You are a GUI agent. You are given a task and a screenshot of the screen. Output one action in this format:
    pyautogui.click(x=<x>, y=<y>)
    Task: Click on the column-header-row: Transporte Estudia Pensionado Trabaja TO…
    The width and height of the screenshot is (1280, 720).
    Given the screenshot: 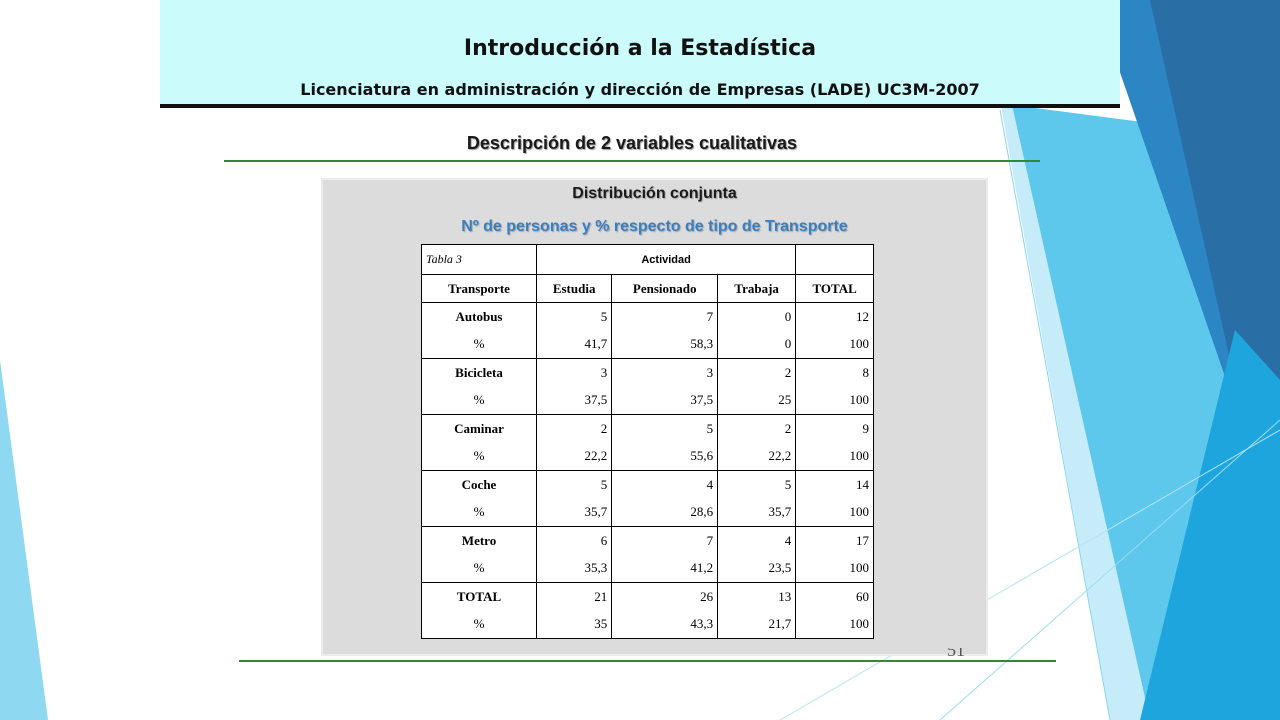 What is the action you would take?
    pyautogui.click(x=647, y=288)
    